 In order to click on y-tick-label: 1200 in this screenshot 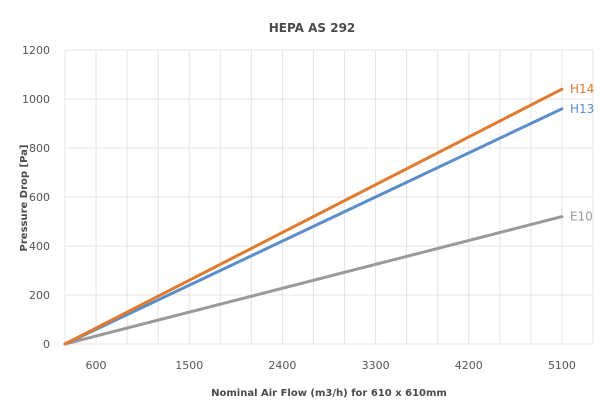, I will do `click(36, 50)`.